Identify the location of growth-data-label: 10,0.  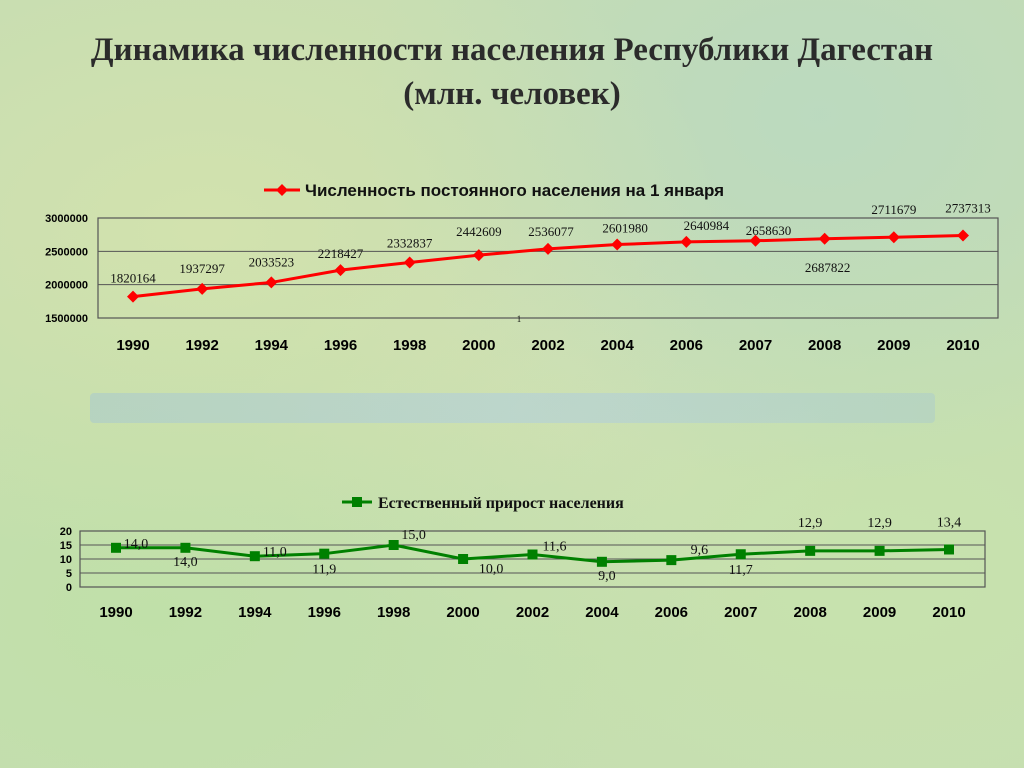
(491, 569).